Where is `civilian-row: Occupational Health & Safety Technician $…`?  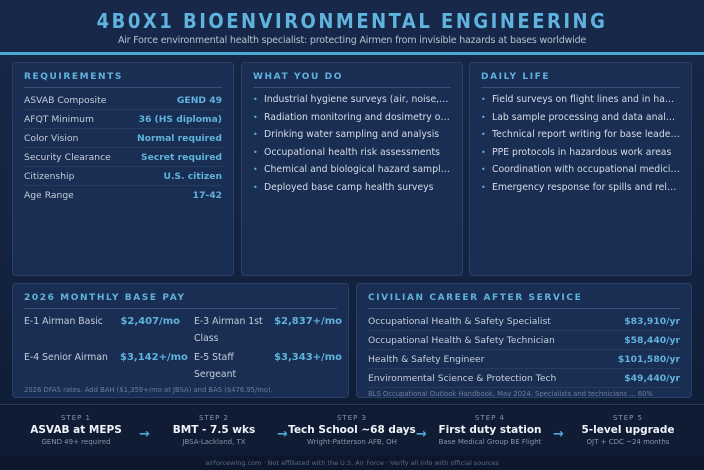 civilian-row: Occupational Health & Safety Technician $… is located at coordinates (524, 340).